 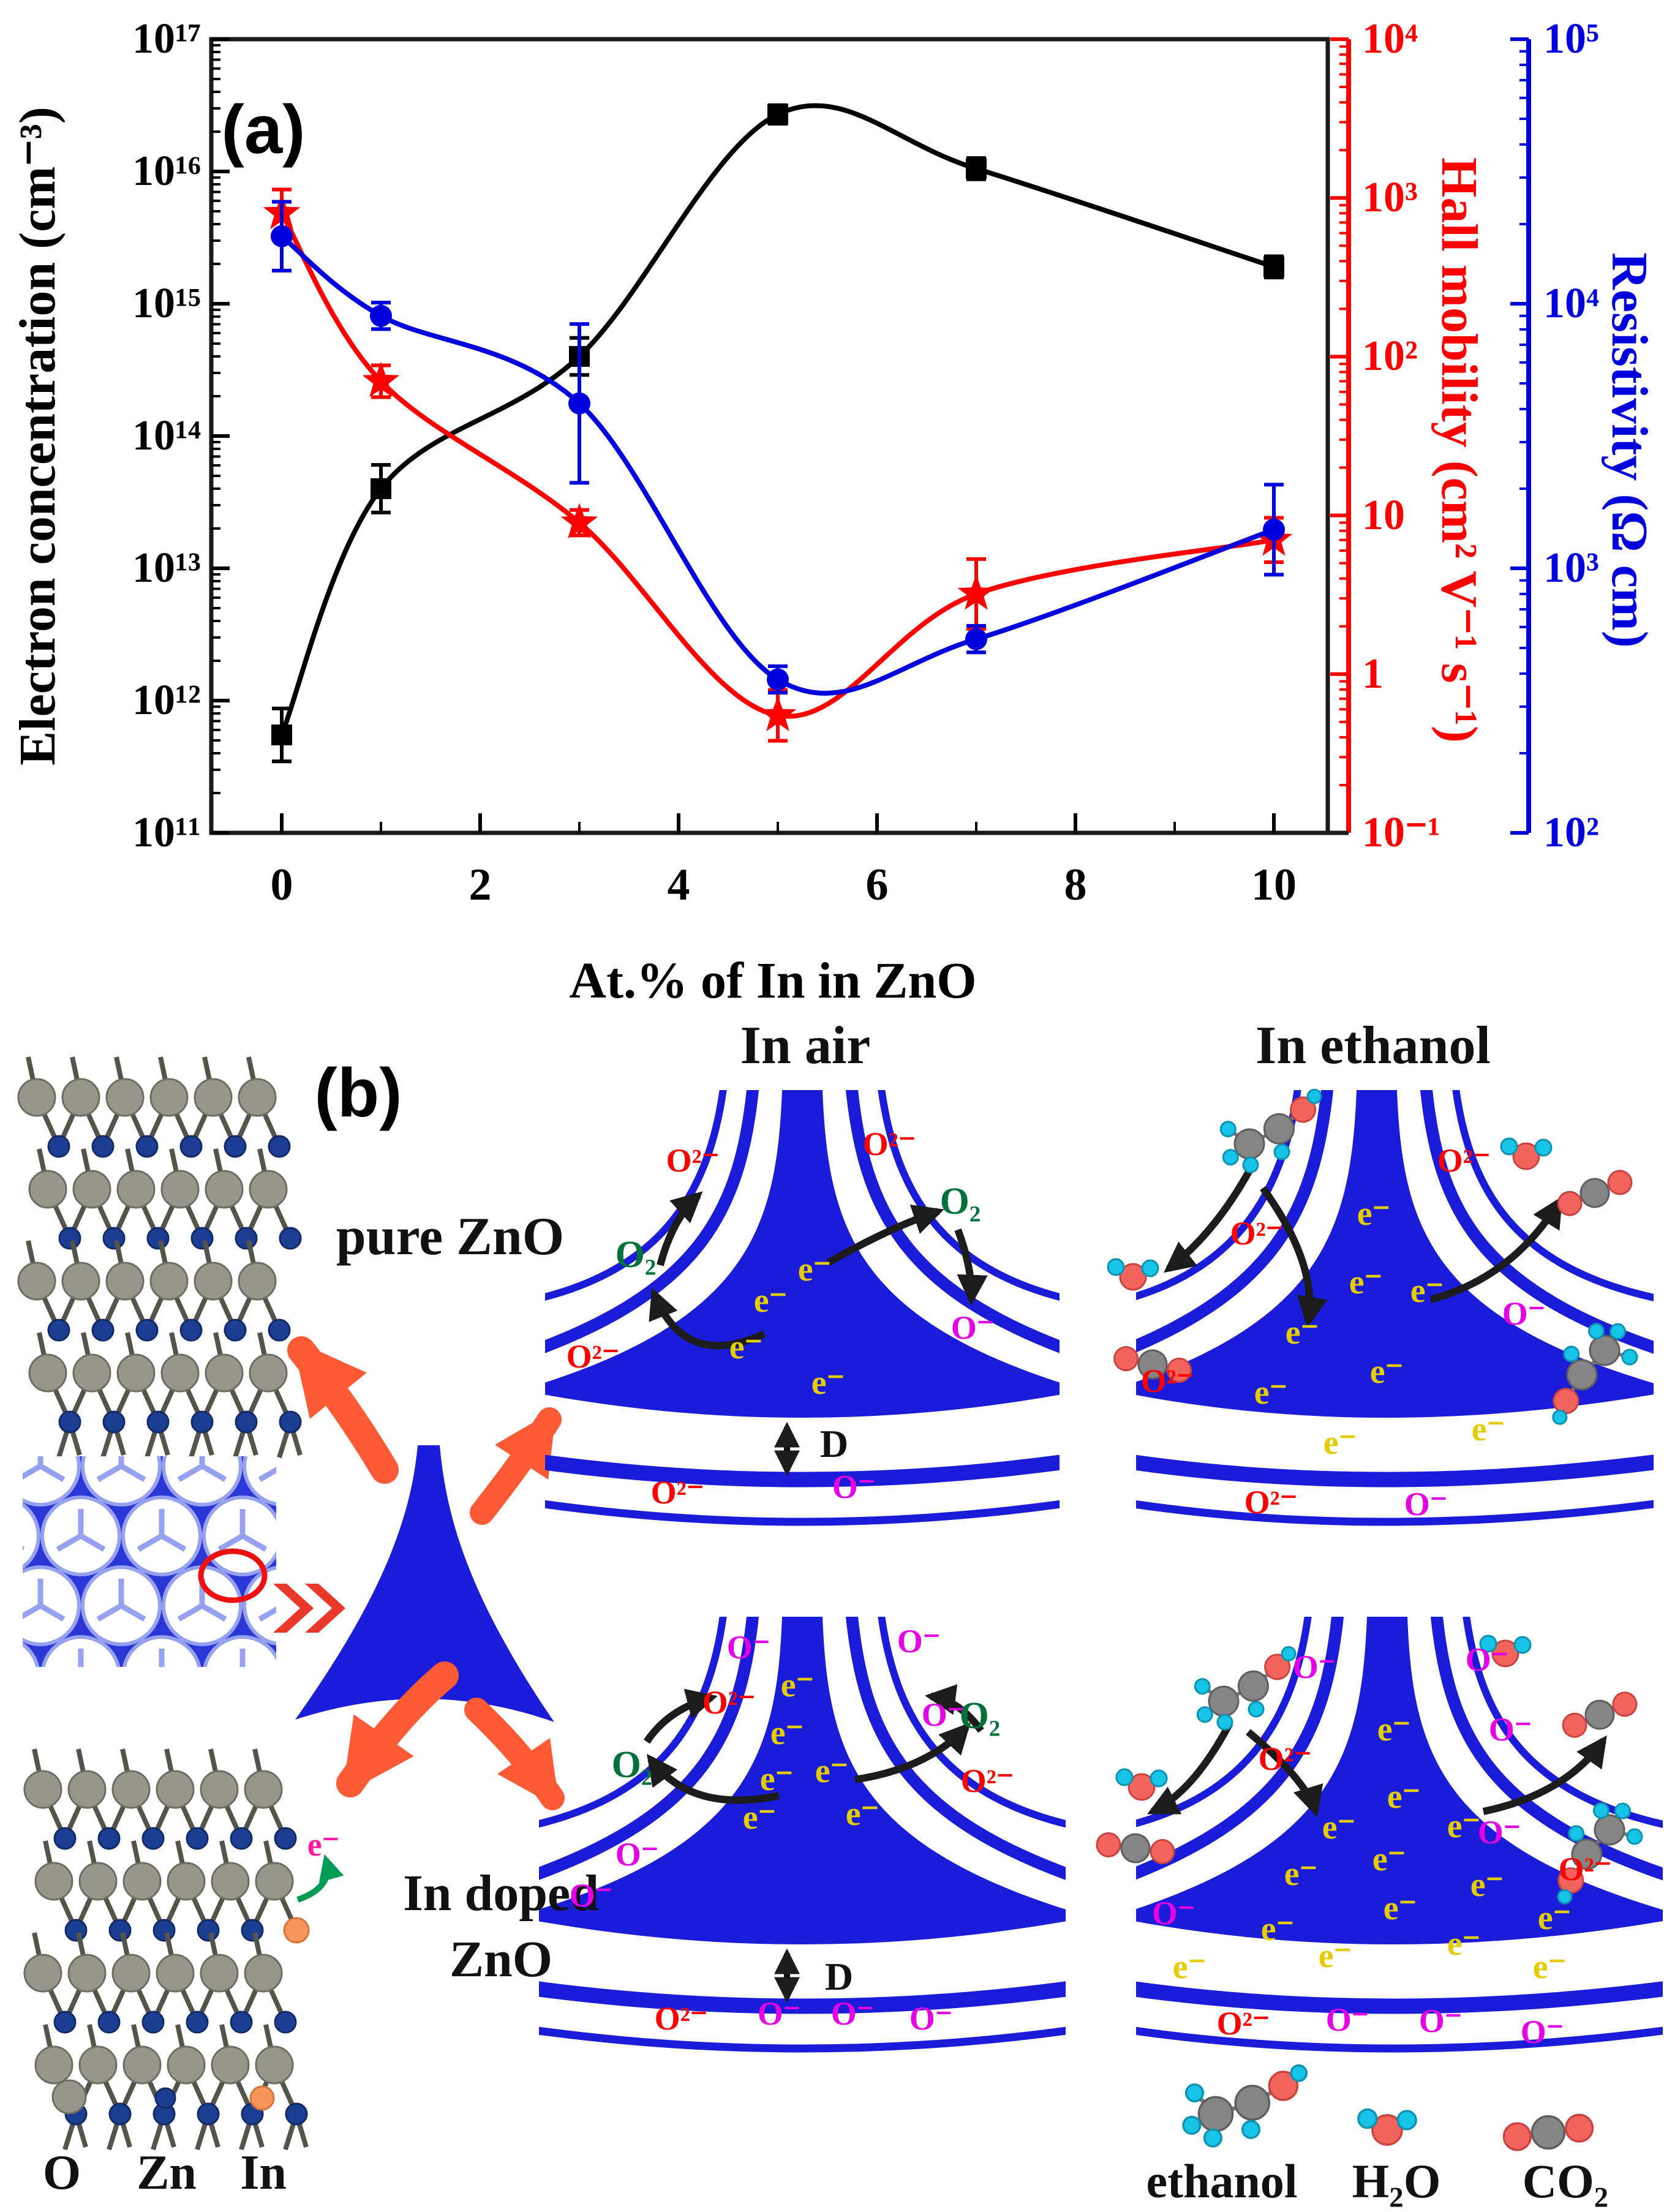 What do you see at coordinates (281, 885) in the screenshot?
I see `x-axis-tick-label: 0` at bounding box center [281, 885].